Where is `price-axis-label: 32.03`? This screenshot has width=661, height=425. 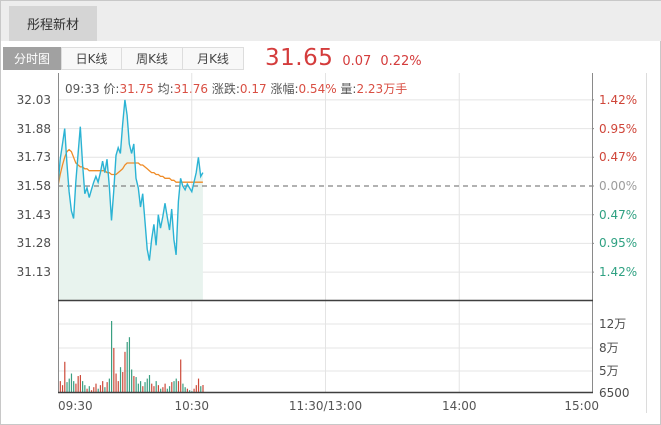
price-axis-label: 32.03 is located at coordinates (33, 99).